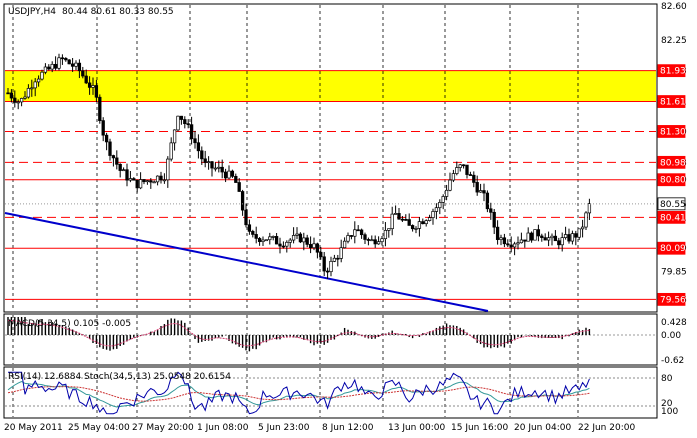  I want to click on price-tick-1: 82.25, so click(674, 41).